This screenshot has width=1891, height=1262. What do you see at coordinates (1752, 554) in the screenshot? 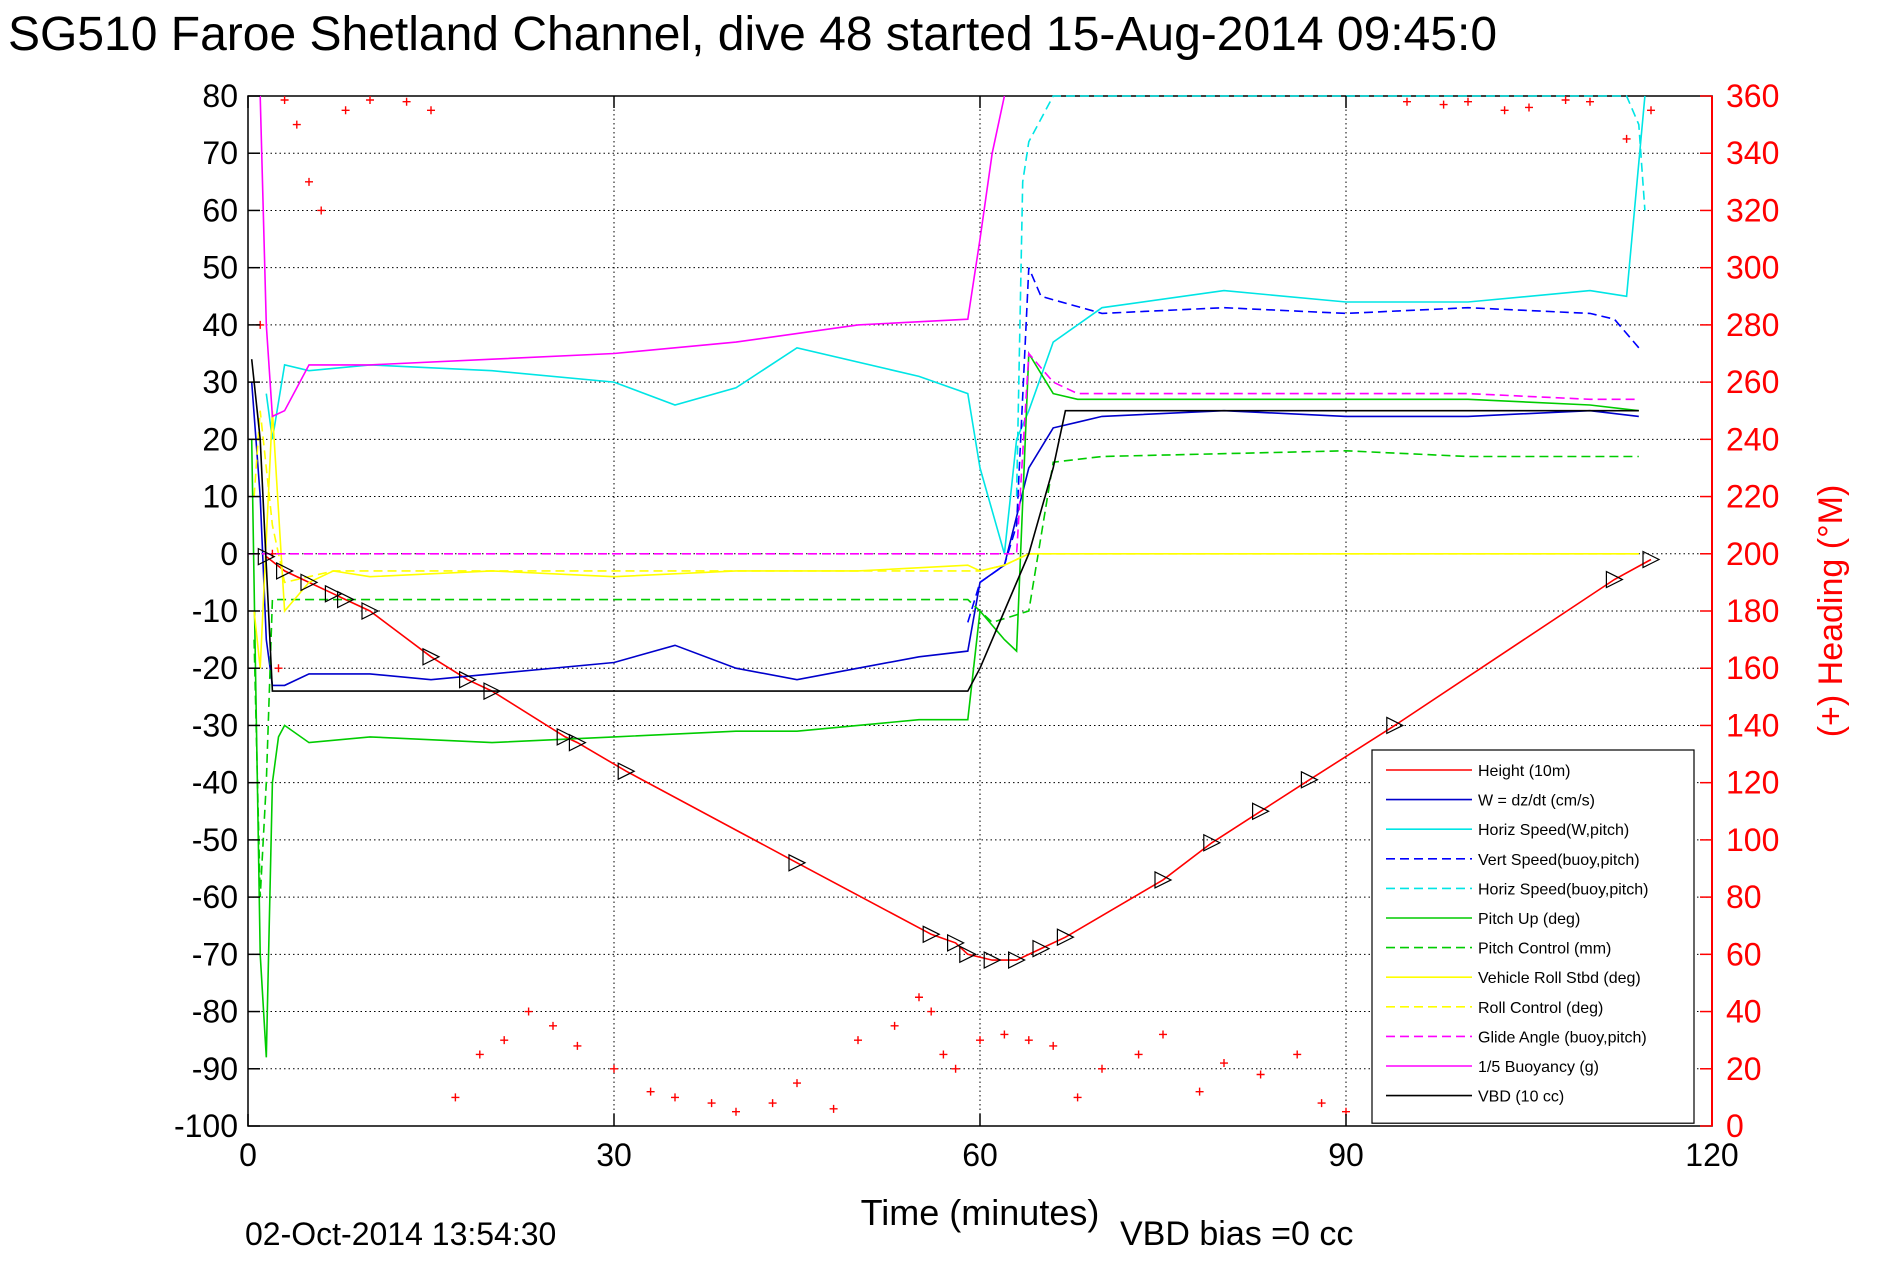
I see `y2-tick-label: 200` at bounding box center [1752, 554].